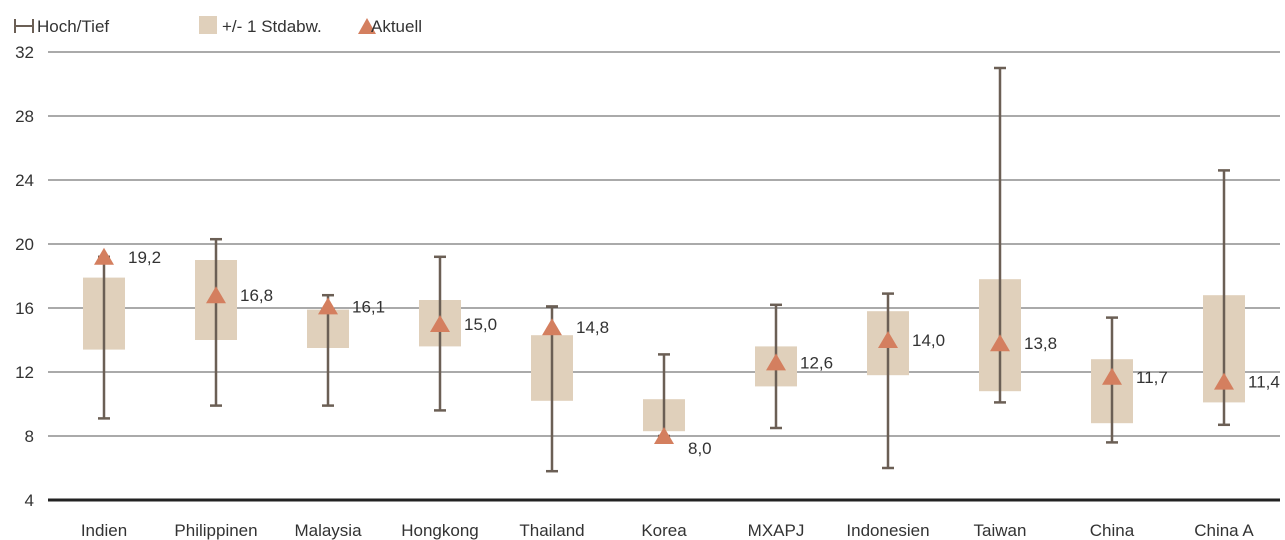  What do you see at coordinates (24, 308) in the screenshot?
I see `y-tick-label: 16` at bounding box center [24, 308].